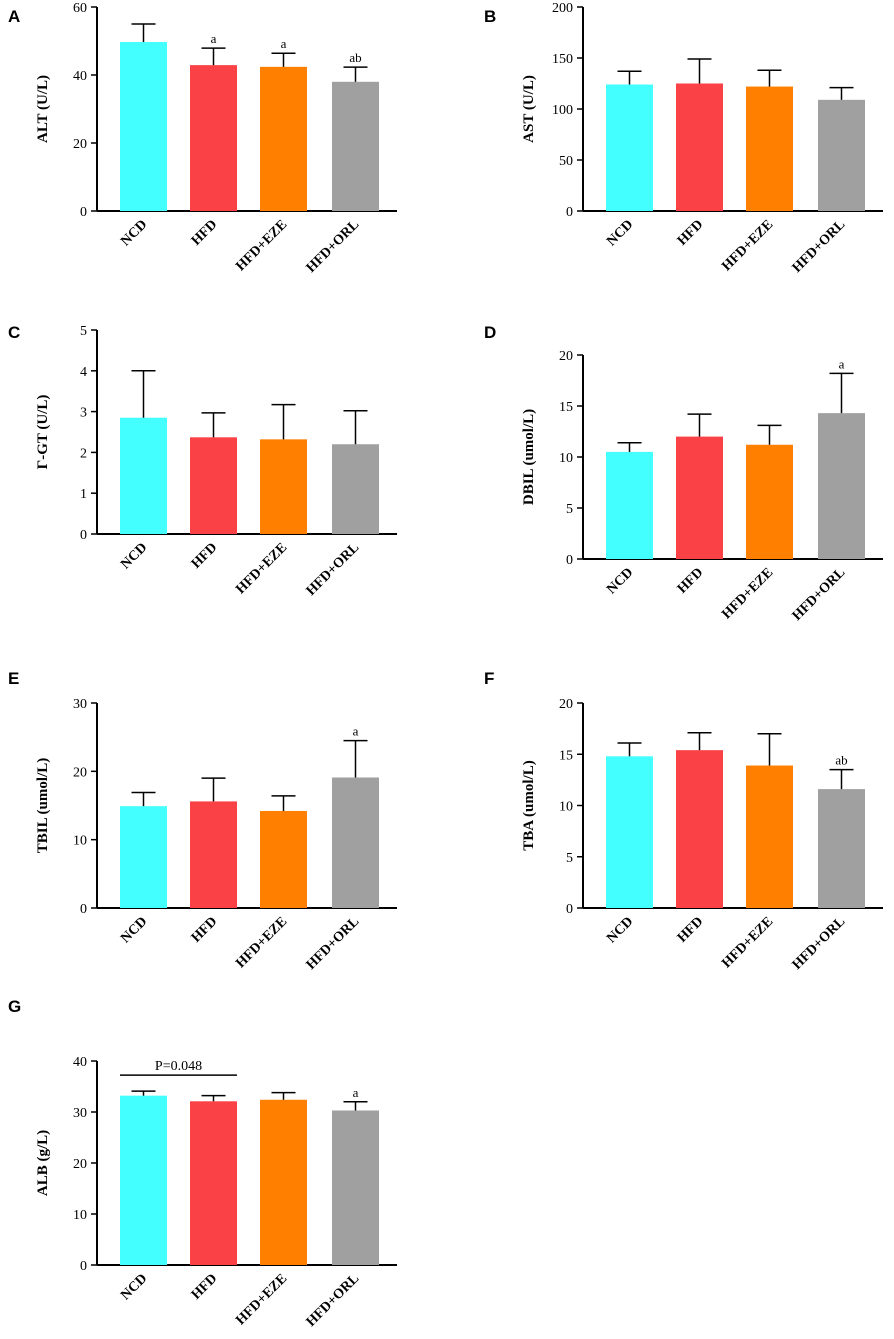  I want to click on y-axis-title-c: Γ-GT (U/L), so click(43, 432).